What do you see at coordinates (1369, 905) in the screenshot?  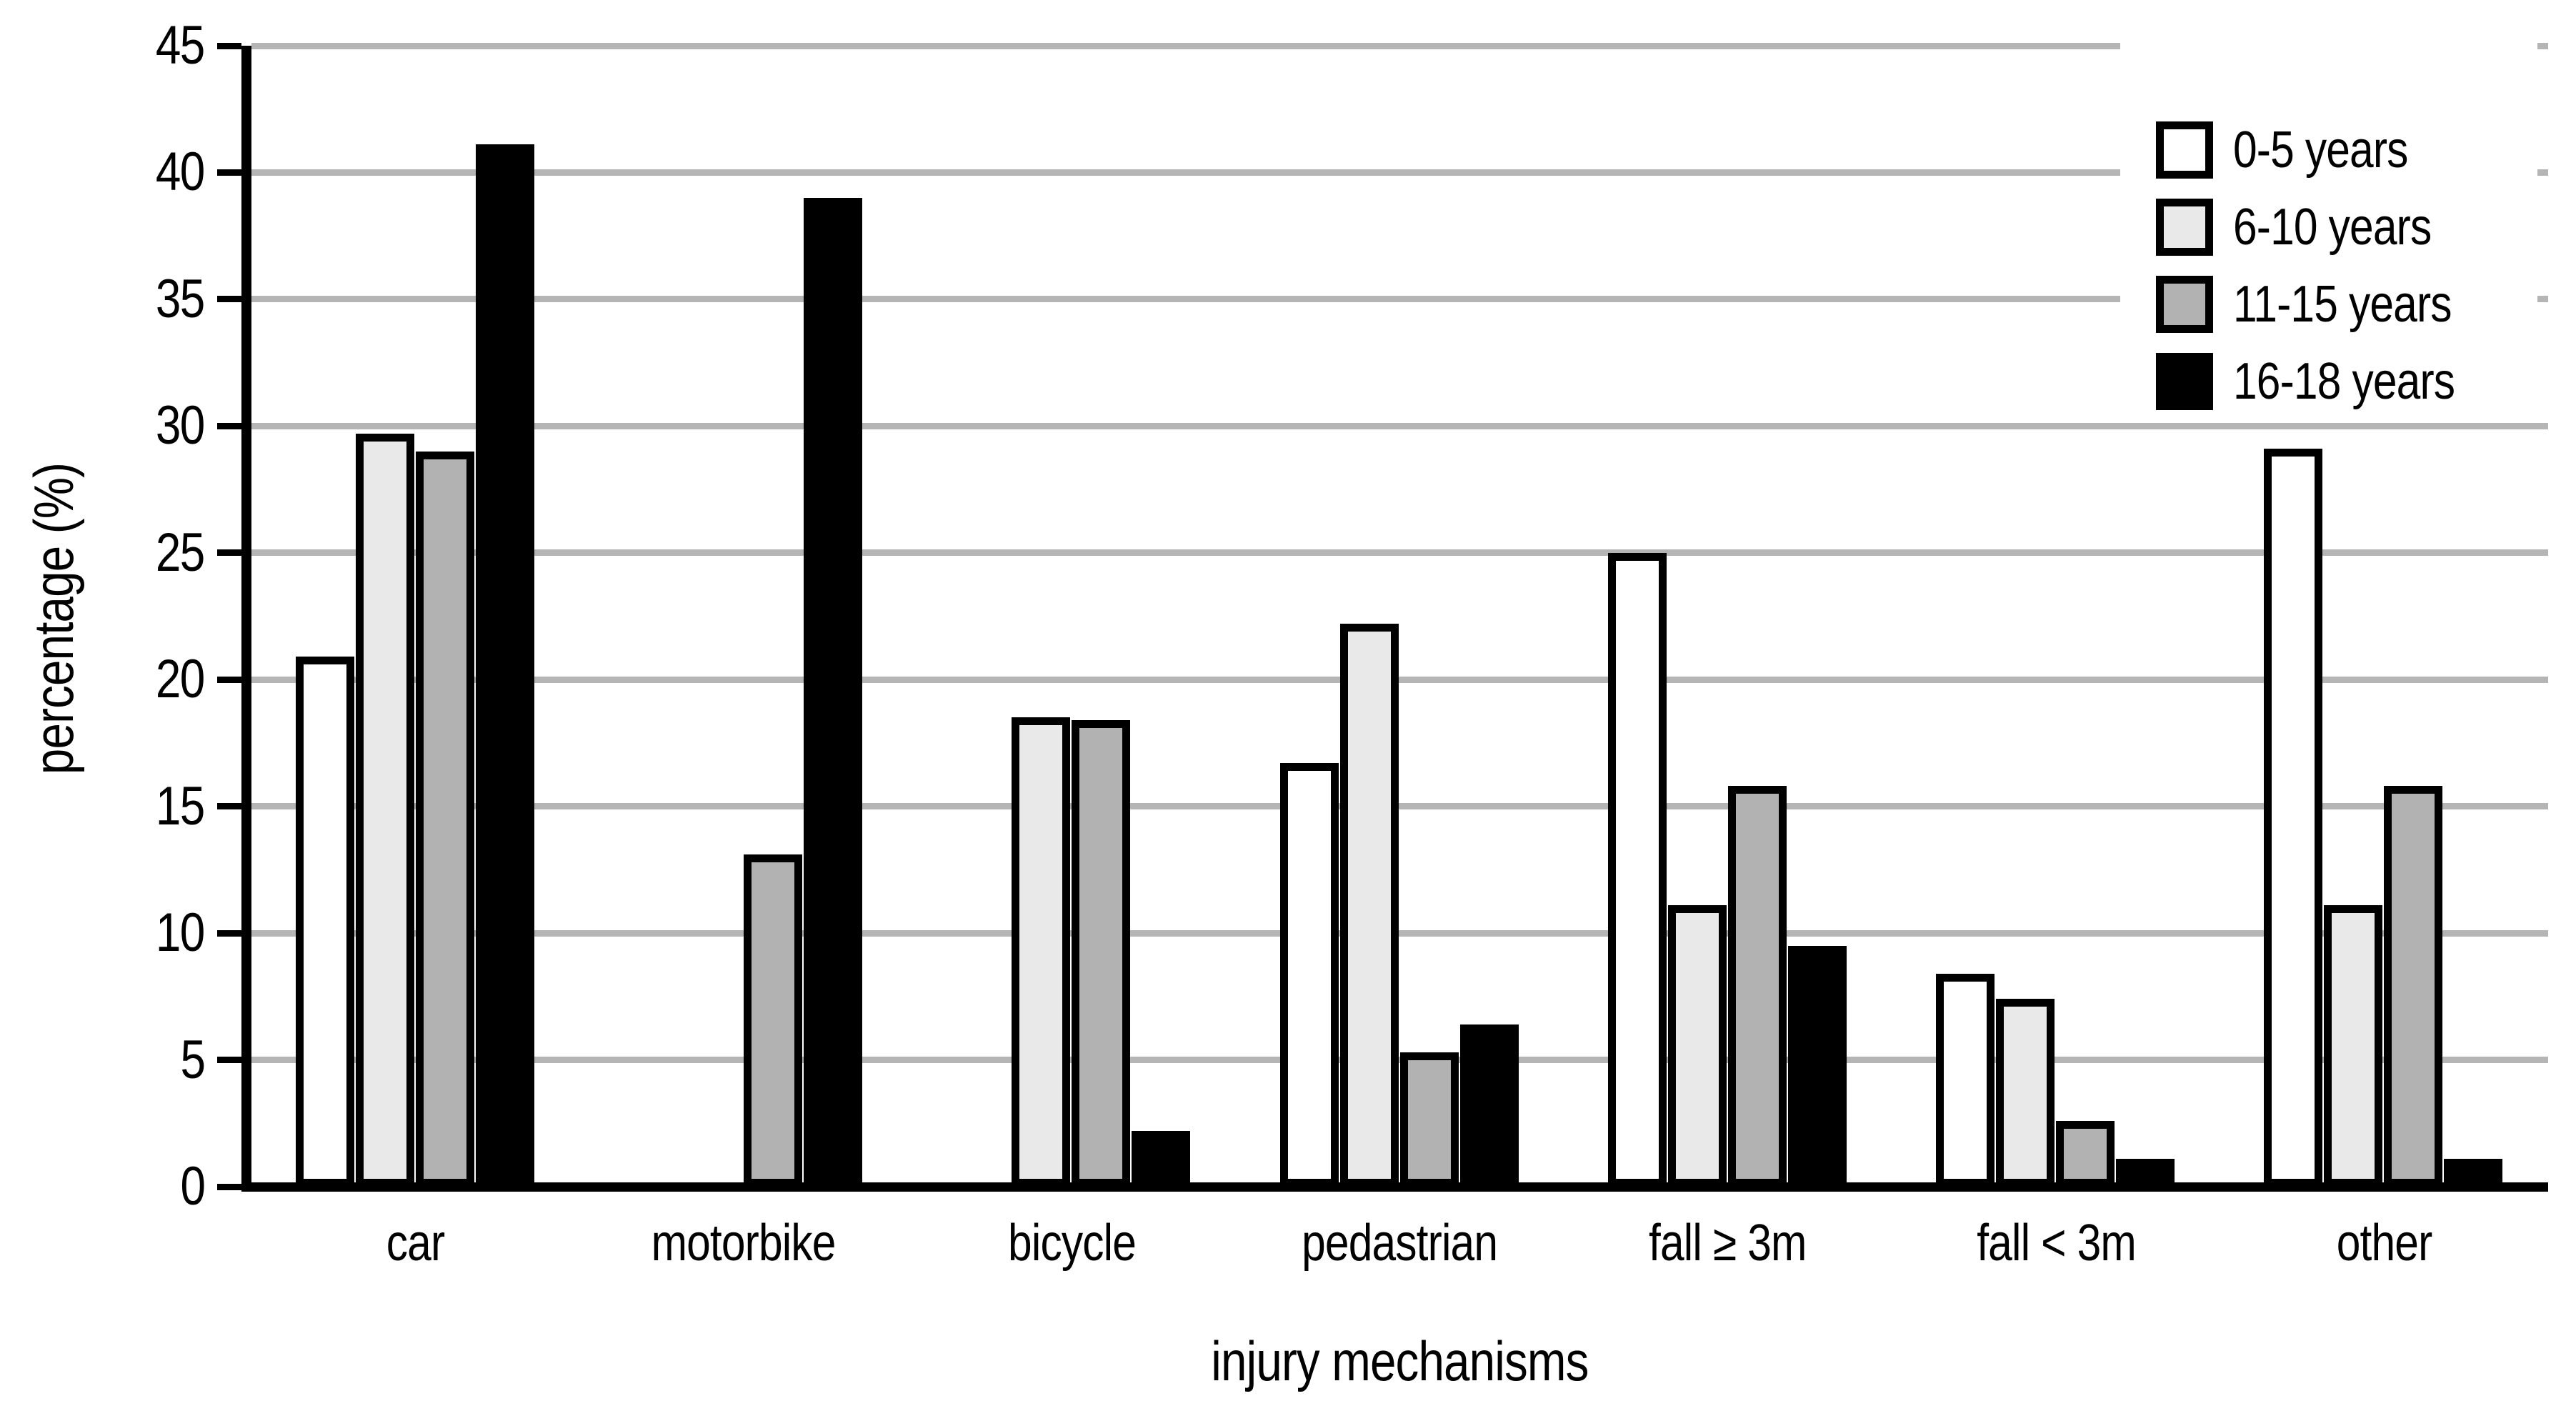 I see `bar-pedastrian-6-10-years` at bounding box center [1369, 905].